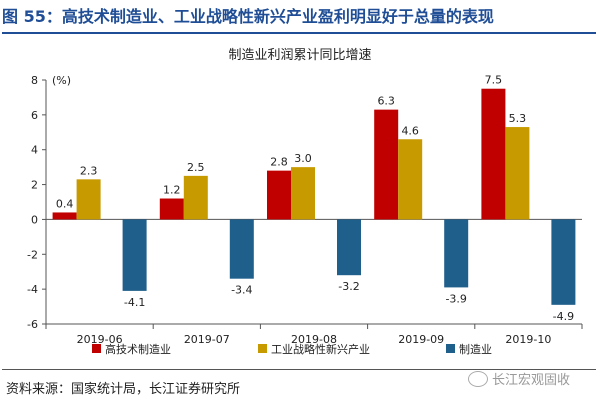 The image size is (600, 404). Describe the element at coordinates (348, 286) in the screenshot. I see `data-label: -3.2` at that location.